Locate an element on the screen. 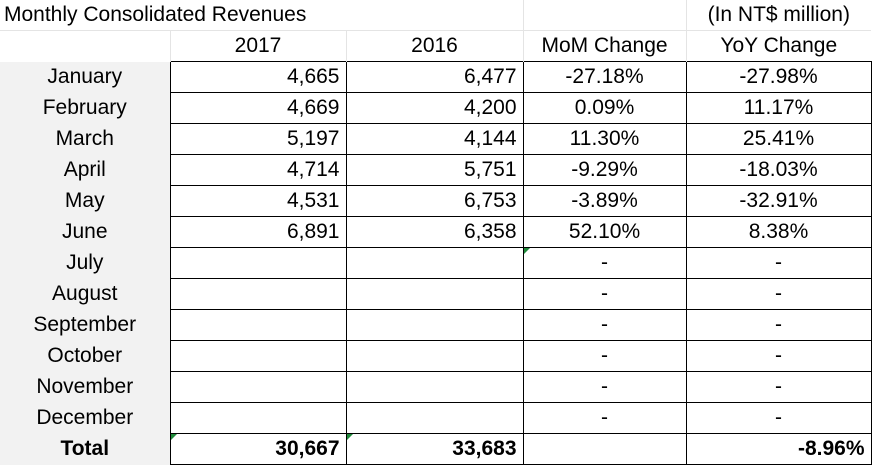 The height and width of the screenshot is (465, 873). month-label: January is located at coordinates (85, 77).